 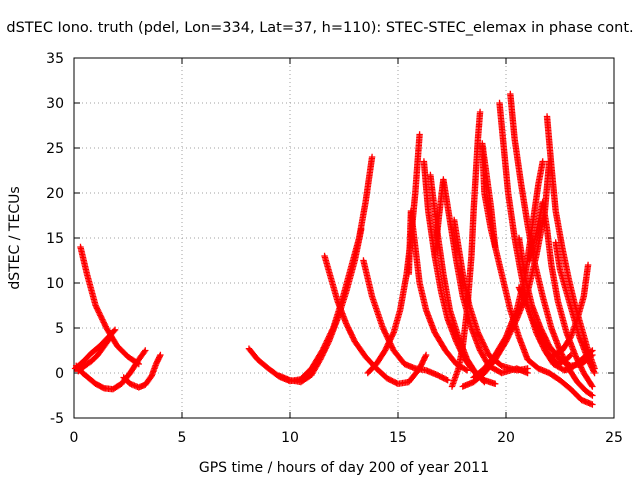 What do you see at coordinates (398, 438) in the screenshot?
I see `x-tick-label: 15` at bounding box center [398, 438].